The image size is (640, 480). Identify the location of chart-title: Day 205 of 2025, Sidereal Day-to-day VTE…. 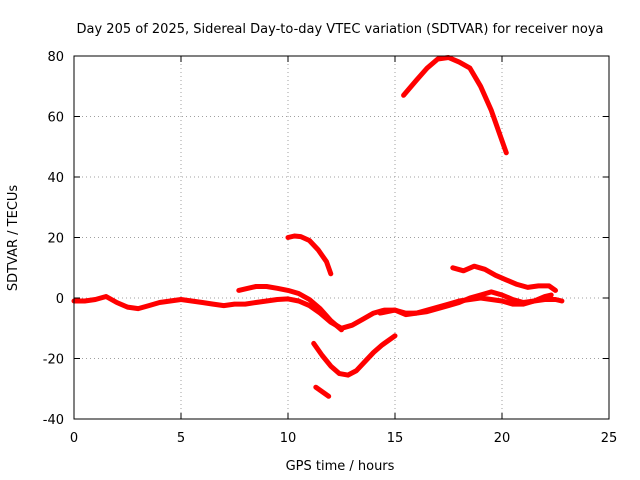
(340, 29).